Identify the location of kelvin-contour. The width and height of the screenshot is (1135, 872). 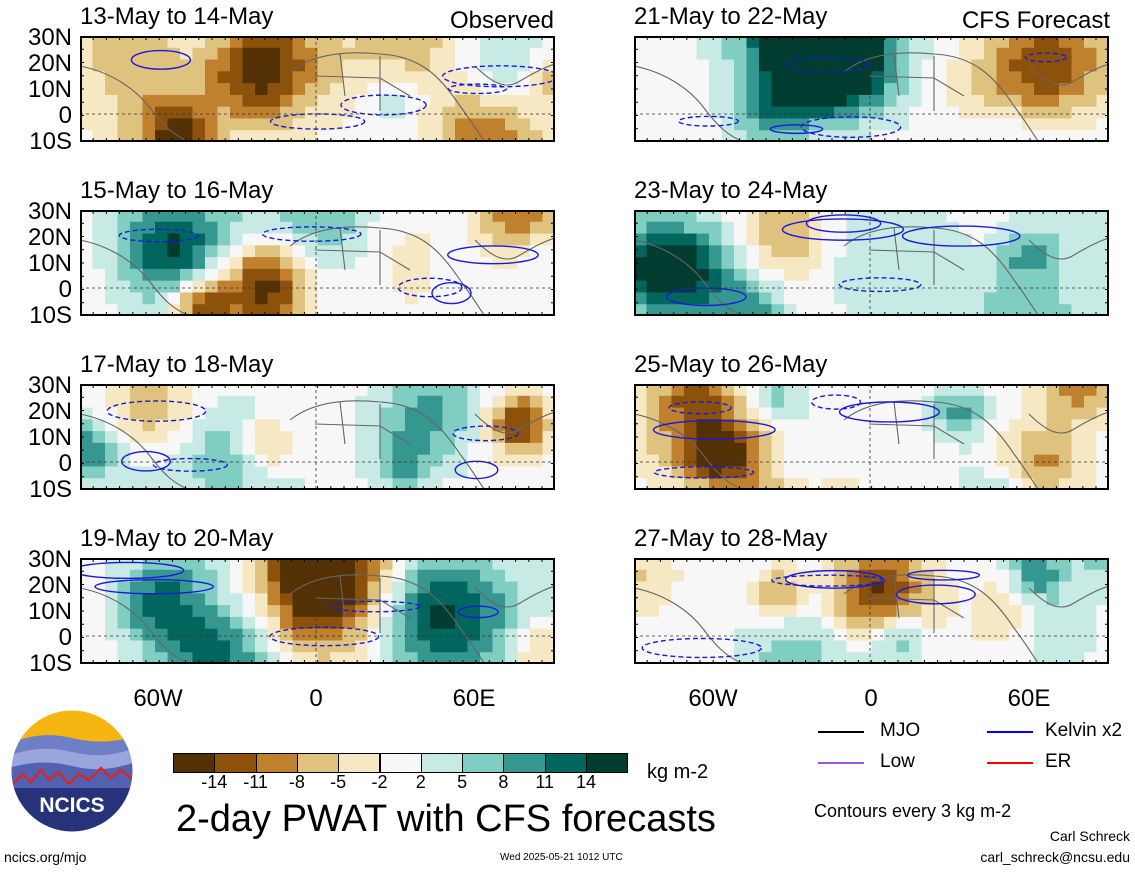
(311, 234).